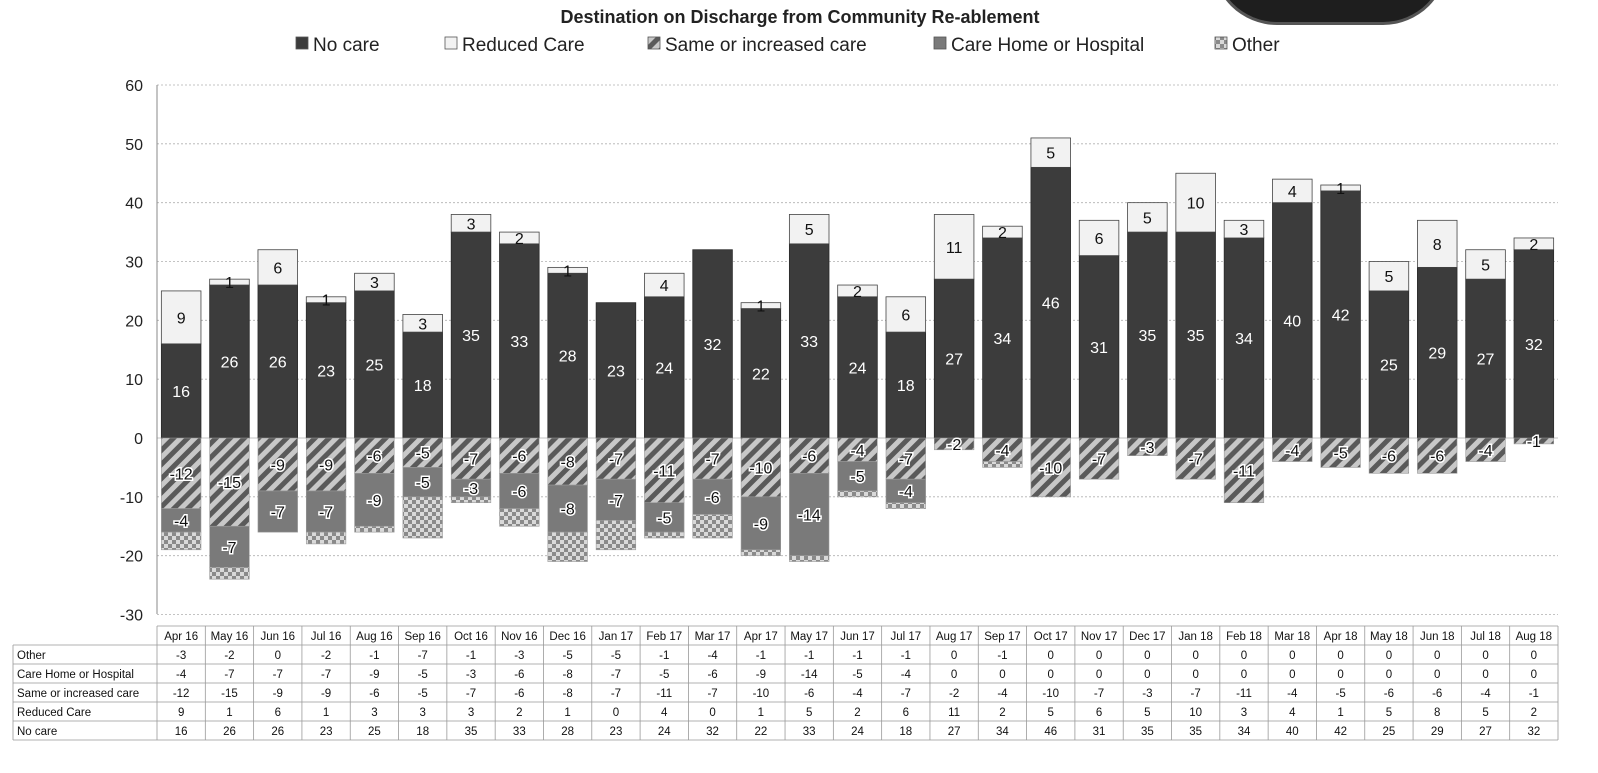 This screenshot has width=1598, height=773. I want to click on table-cell: 25, so click(374, 732).